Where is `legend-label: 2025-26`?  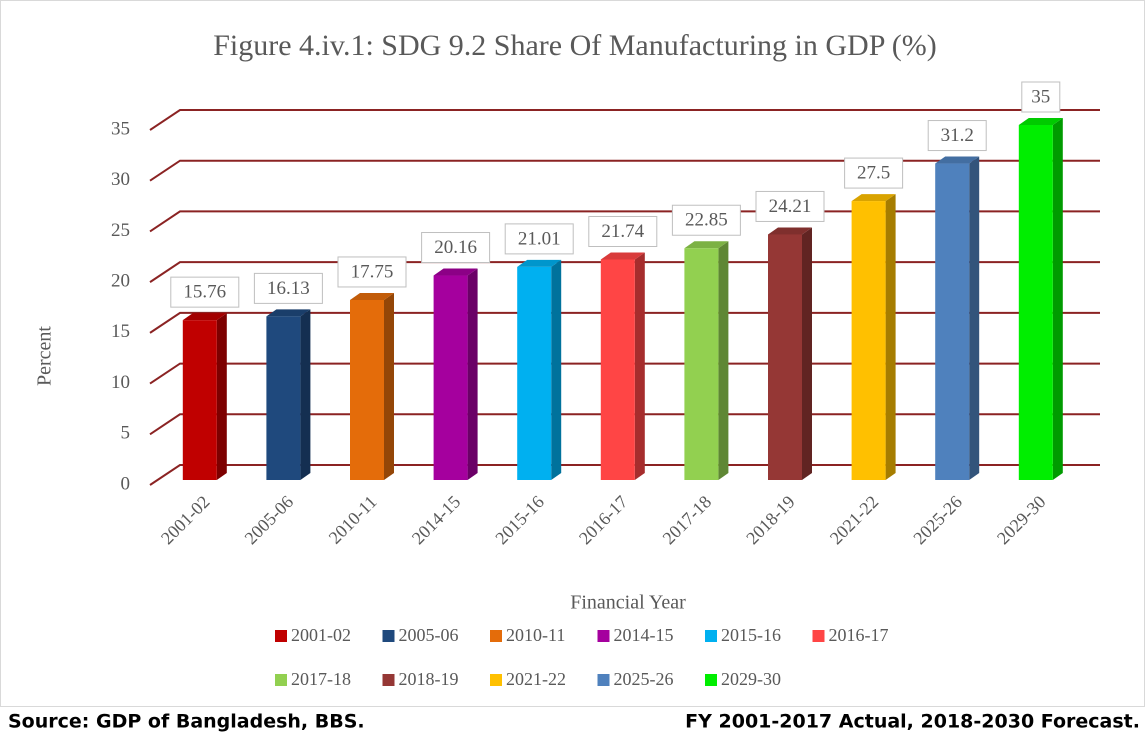 legend-label: 2025-26 is located at coordinates (644, 679).